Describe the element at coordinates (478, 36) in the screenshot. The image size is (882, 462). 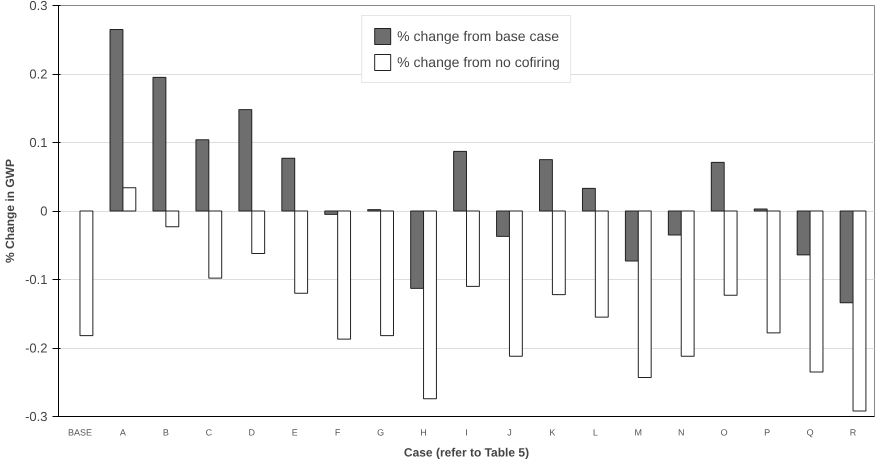
I see `legend-label: % change from base case` at that location.